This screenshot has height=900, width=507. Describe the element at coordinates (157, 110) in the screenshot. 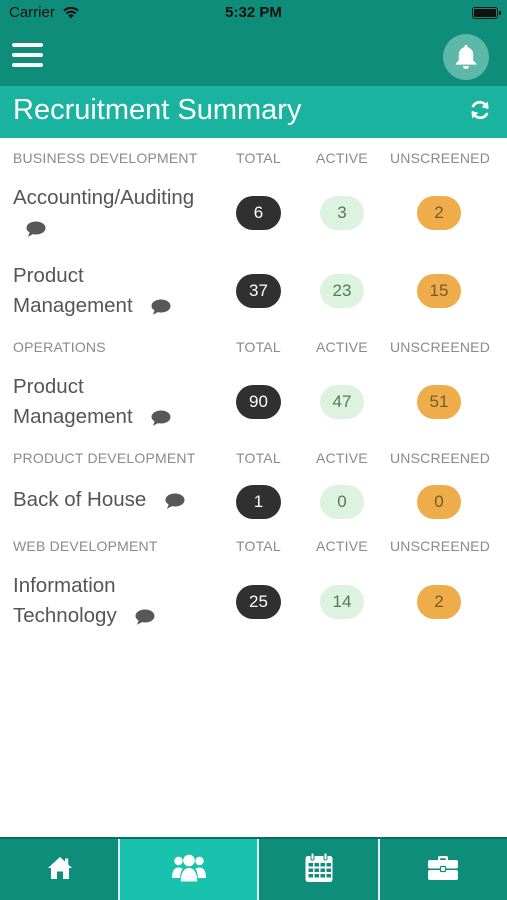

I see `page-title: Recruitment Summary` at that location.